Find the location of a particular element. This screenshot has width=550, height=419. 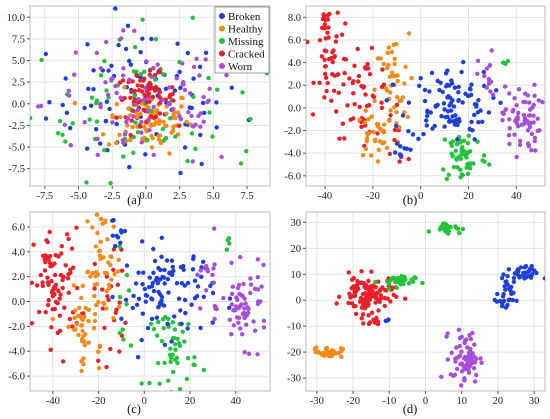

legend-label-missing: Missing is located at coordinates (246, 42).